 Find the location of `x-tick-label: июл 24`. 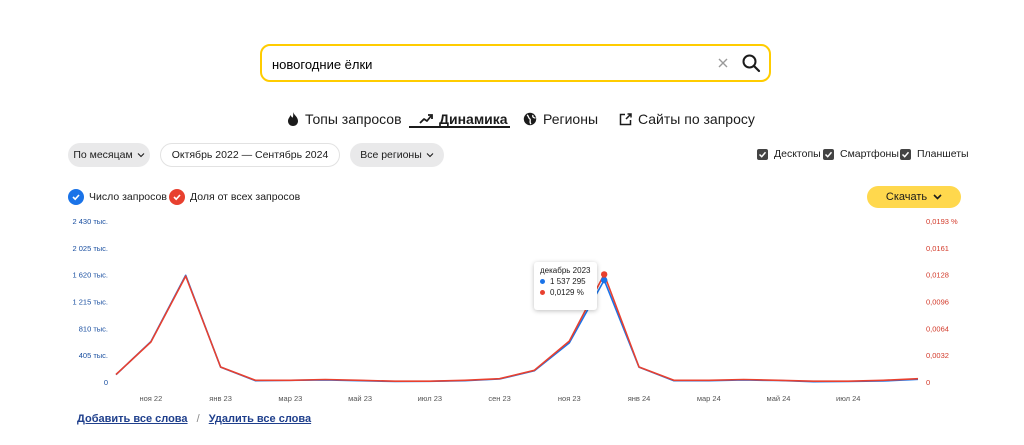

x-tick-label: июл 24 is located at coordinates (848, 398).